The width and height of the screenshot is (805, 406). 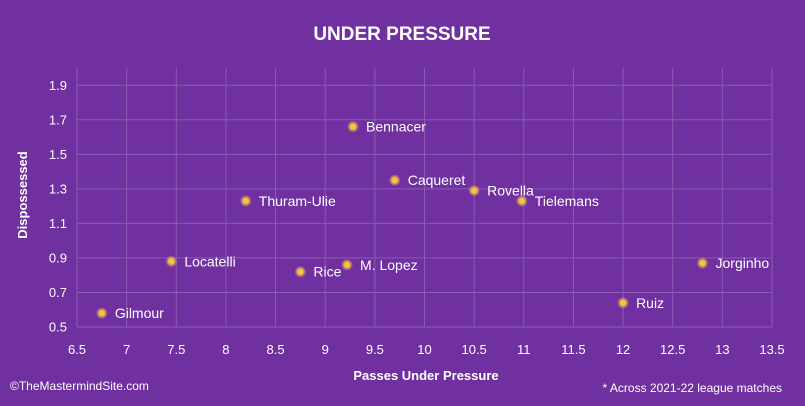 I want to click on data-point-locatelli: Locatelli, so click(x=200, y=261).